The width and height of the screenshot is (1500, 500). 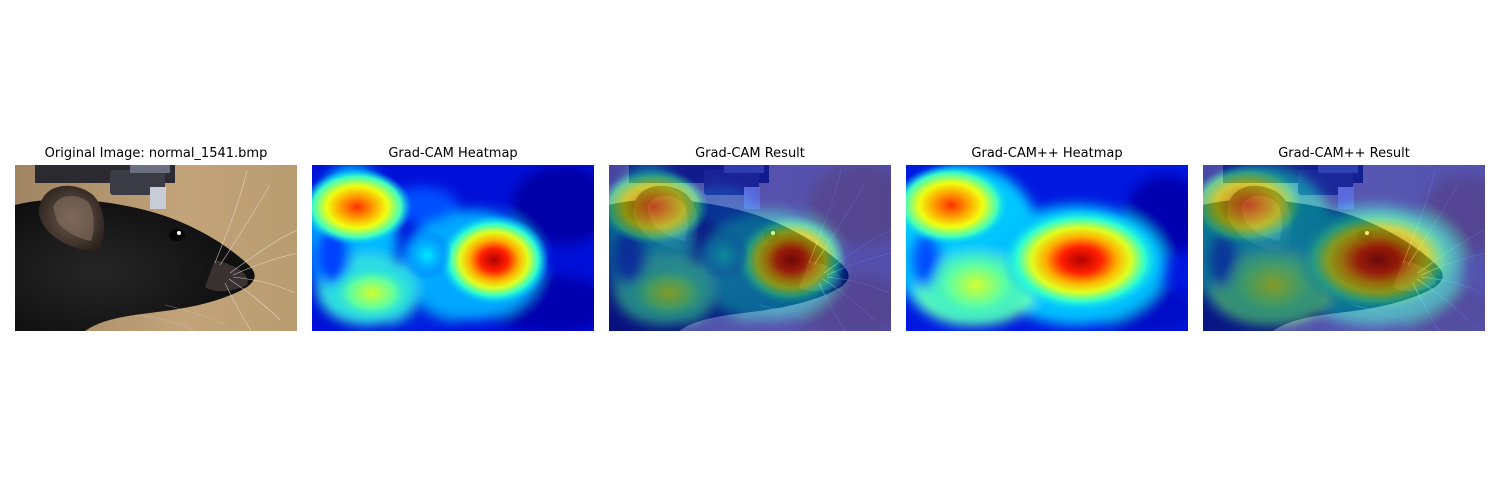 What do you see at coordinates (750, 248) in the screenshot?
I see `gradcam-overlay-image` at bounding box center [750, 248].